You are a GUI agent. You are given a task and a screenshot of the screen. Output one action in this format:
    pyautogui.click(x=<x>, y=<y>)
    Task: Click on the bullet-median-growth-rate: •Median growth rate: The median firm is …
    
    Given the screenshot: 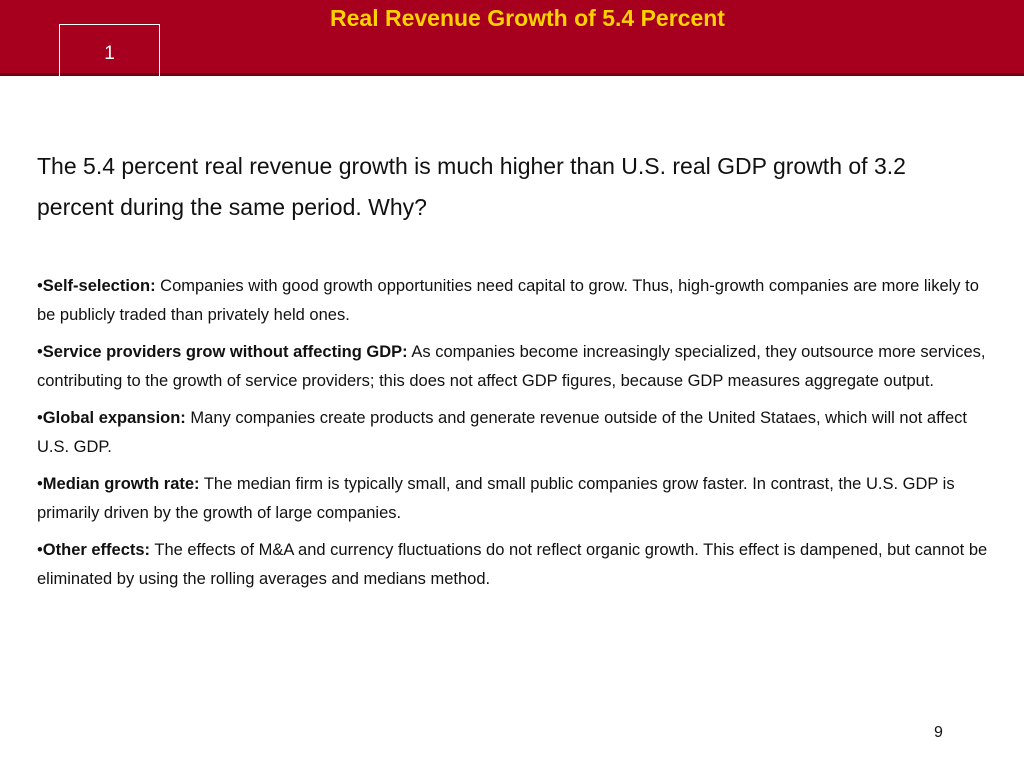 What is the action you would take?
    pyautogui.click(x=517, y=499)
    